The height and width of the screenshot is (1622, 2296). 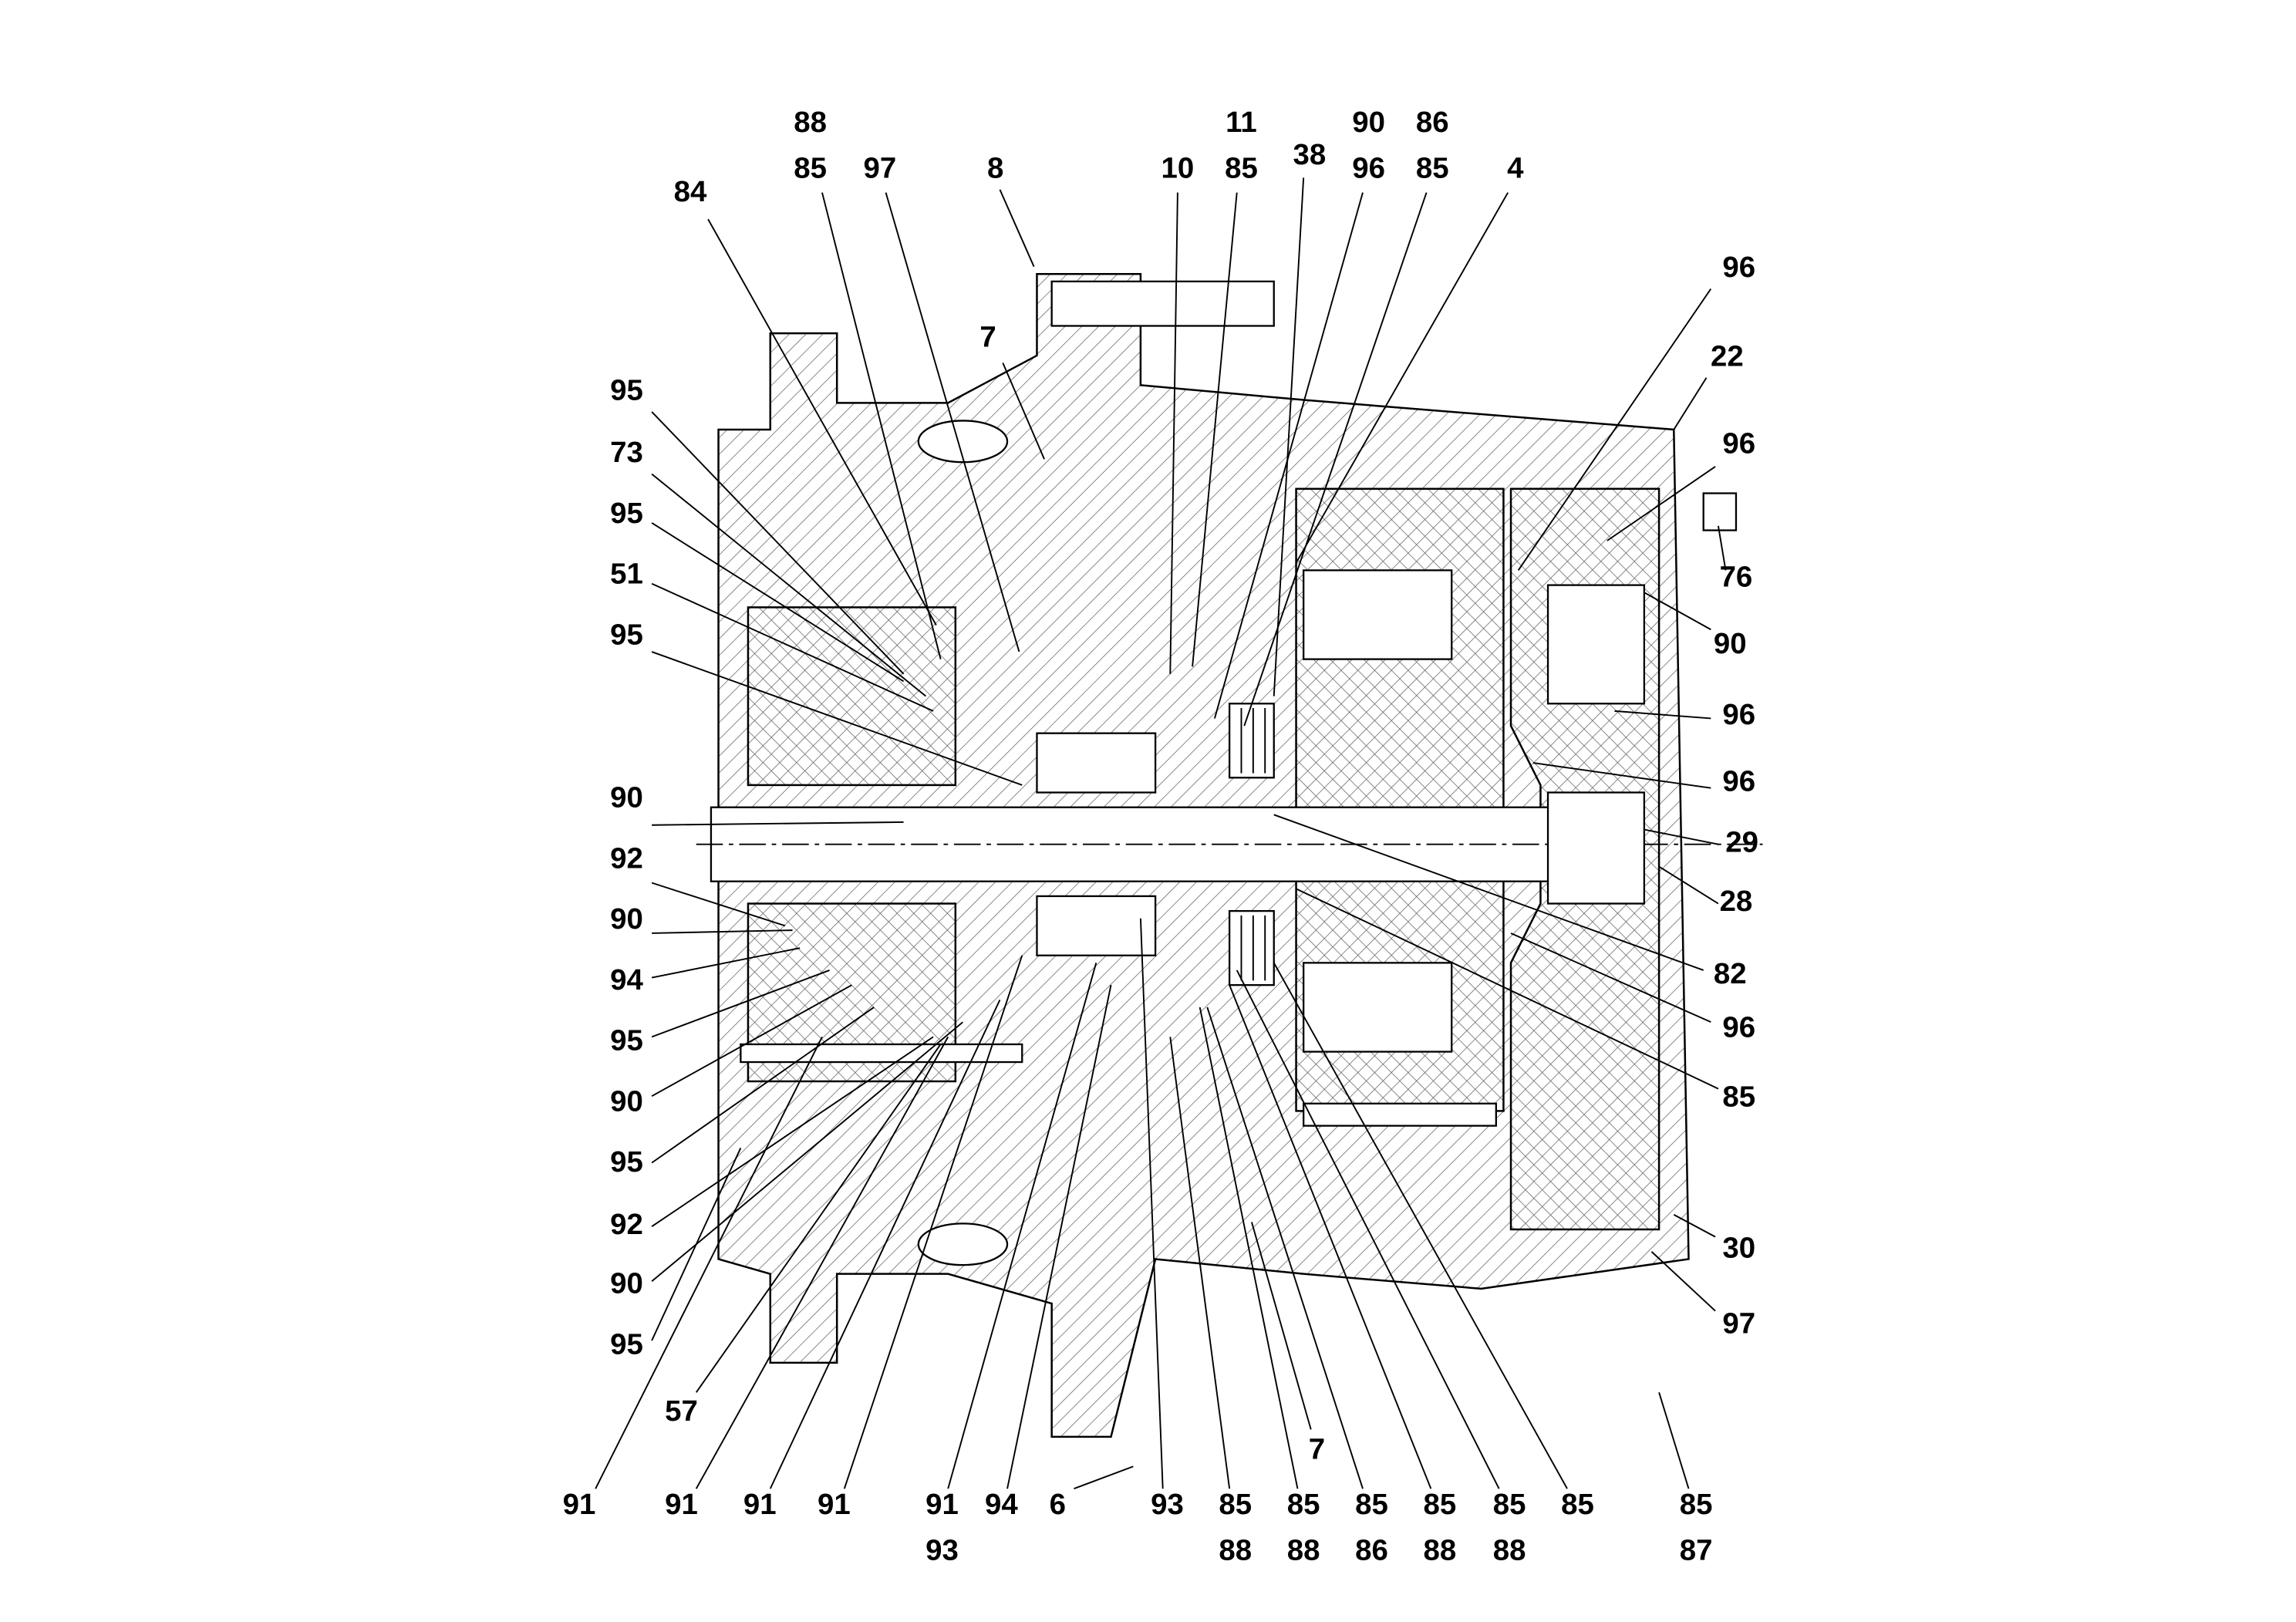 I want to click on part-label: 30, so click(x=1739, y=1248).